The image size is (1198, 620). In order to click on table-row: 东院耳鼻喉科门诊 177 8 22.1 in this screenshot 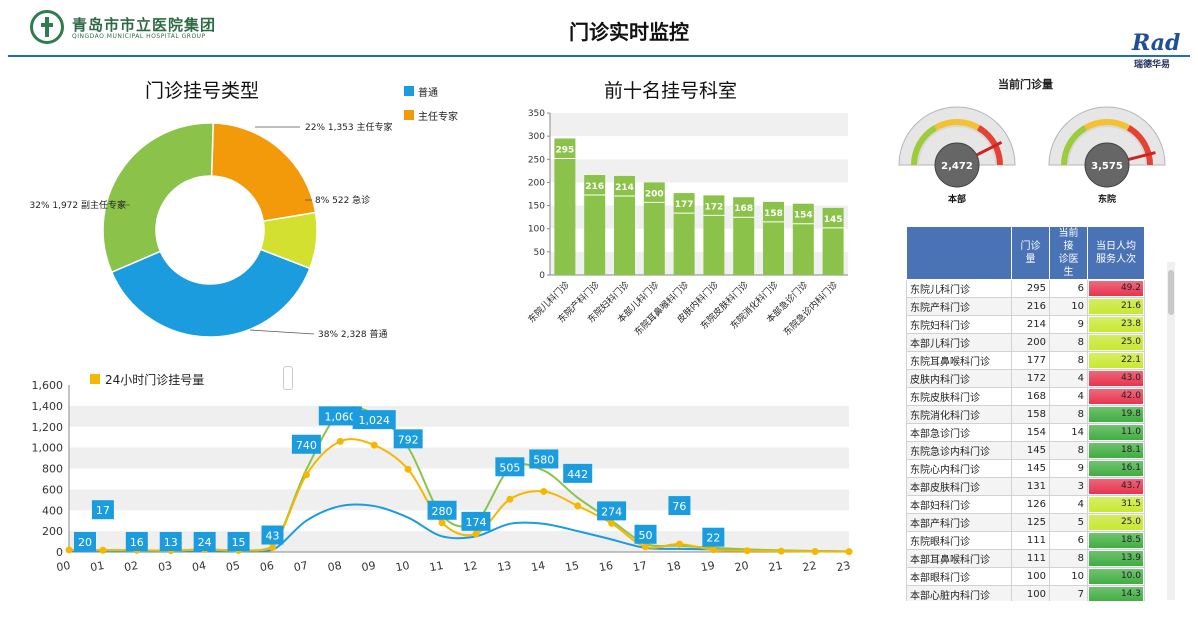, I will do `click(1025, 360)`.